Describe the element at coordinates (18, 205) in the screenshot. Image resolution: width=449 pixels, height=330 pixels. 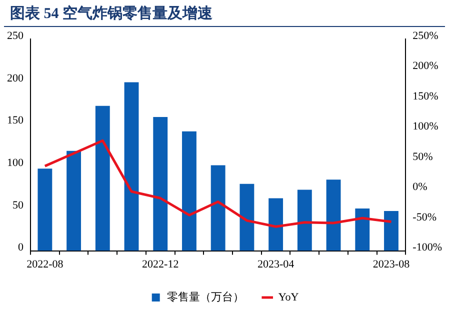
I see `y-tick-label: 50` at that location.